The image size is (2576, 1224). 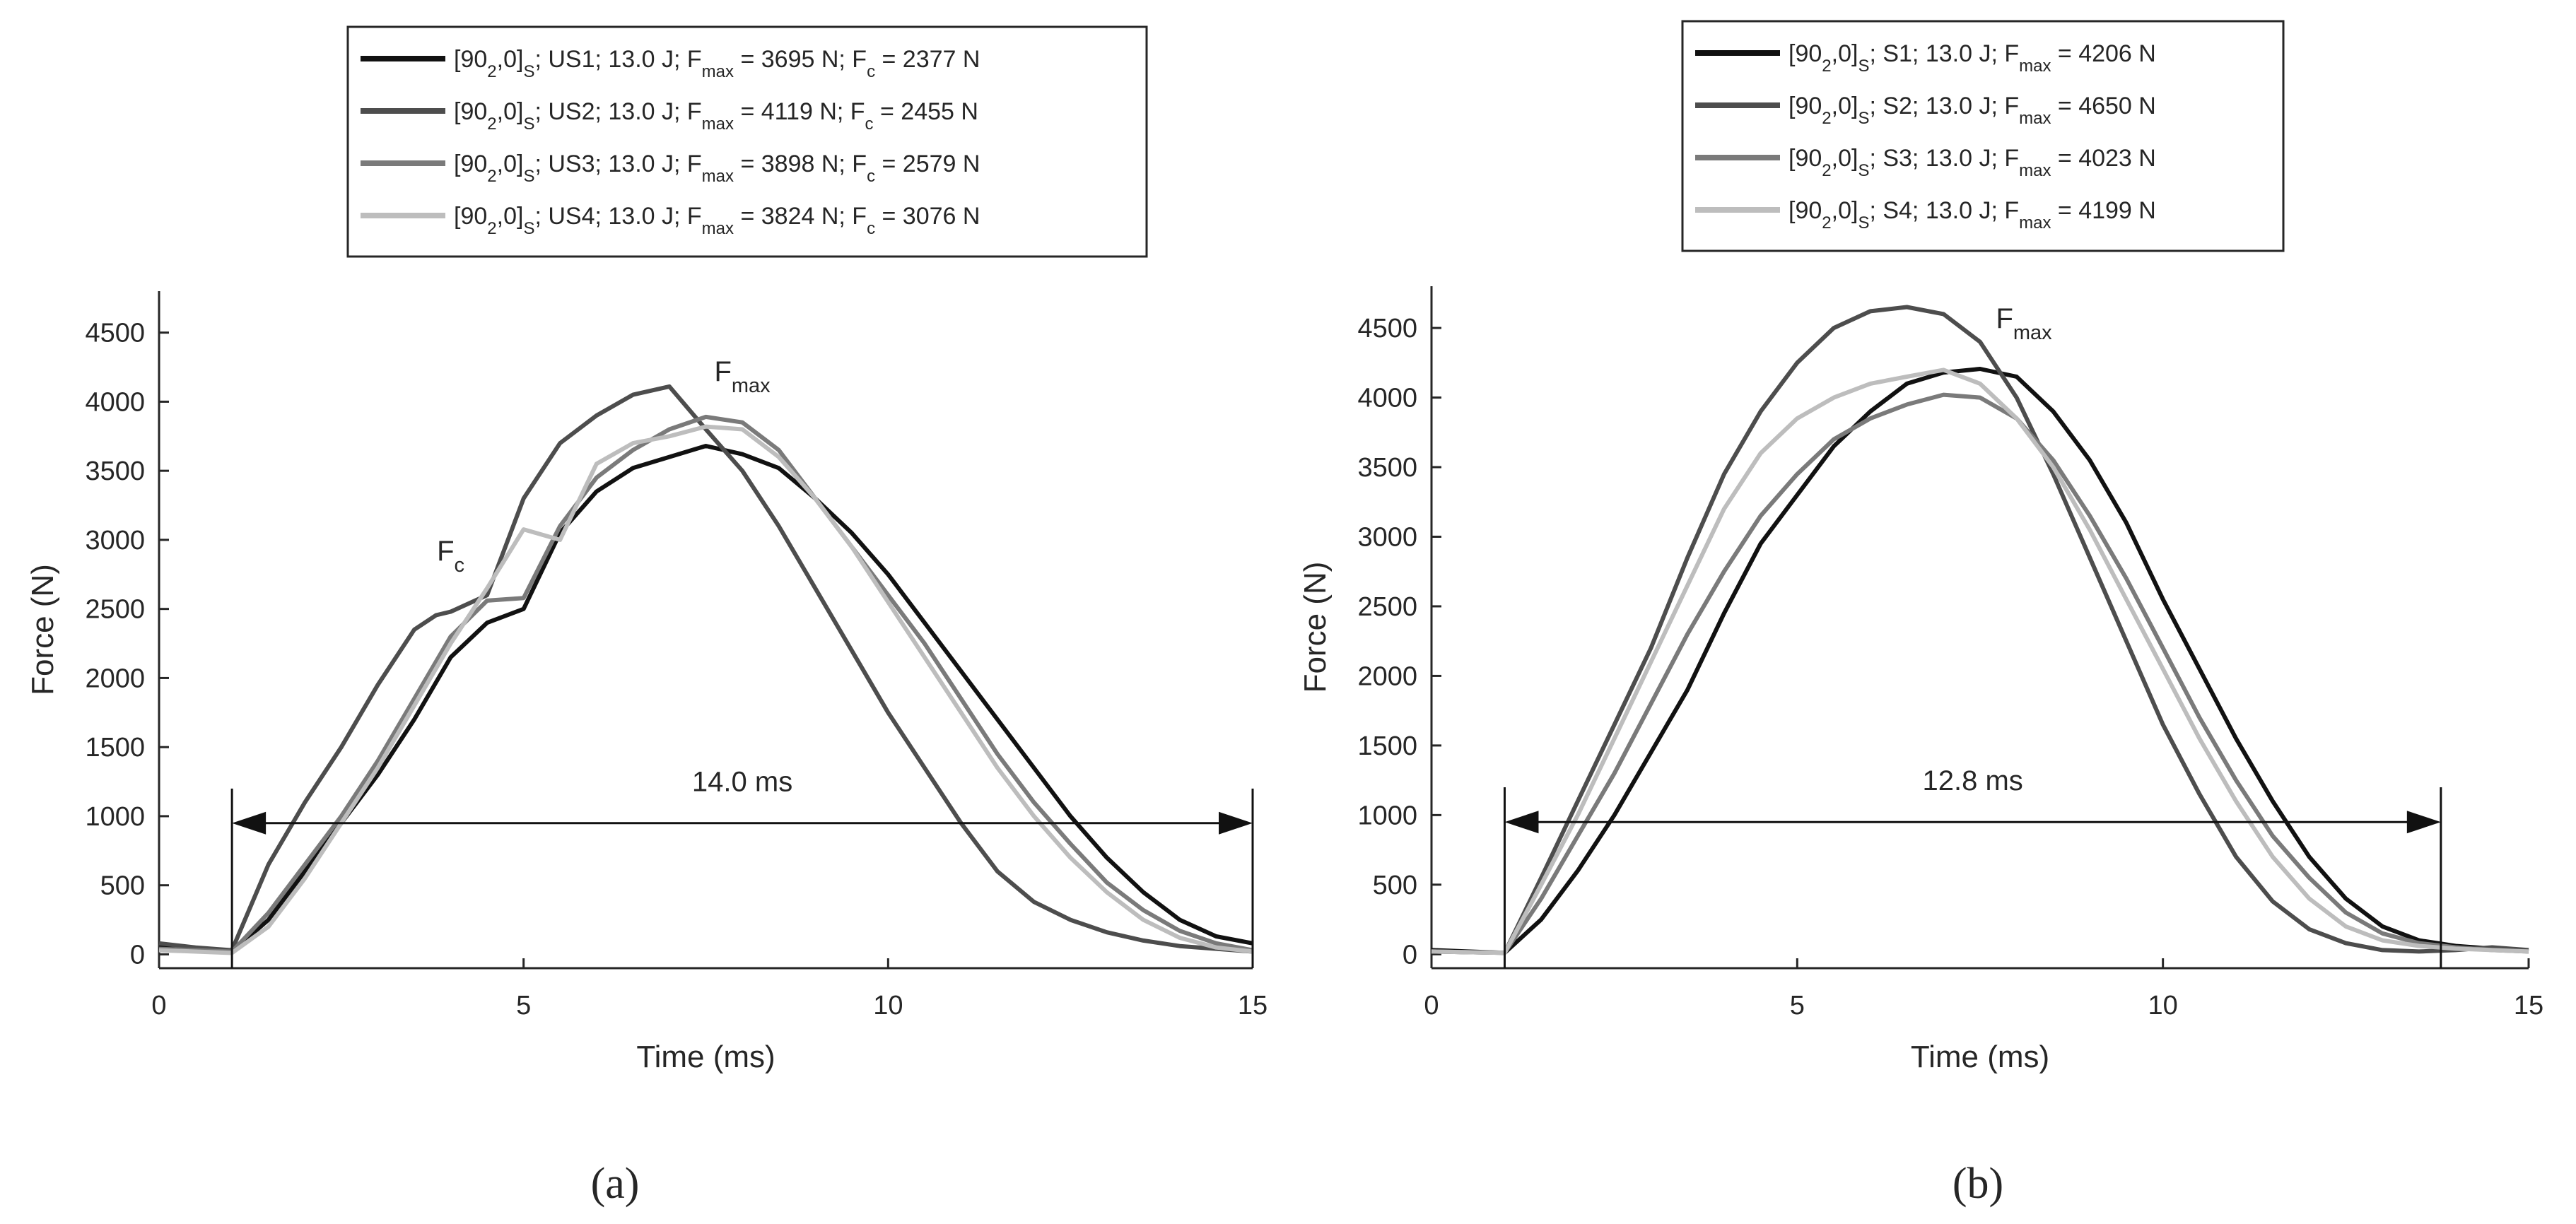 I want to click on legend-entry-s2: [902,0]S; S2; 13.0 J; Fmax = 4650 N, so click(x=1972, y=110).